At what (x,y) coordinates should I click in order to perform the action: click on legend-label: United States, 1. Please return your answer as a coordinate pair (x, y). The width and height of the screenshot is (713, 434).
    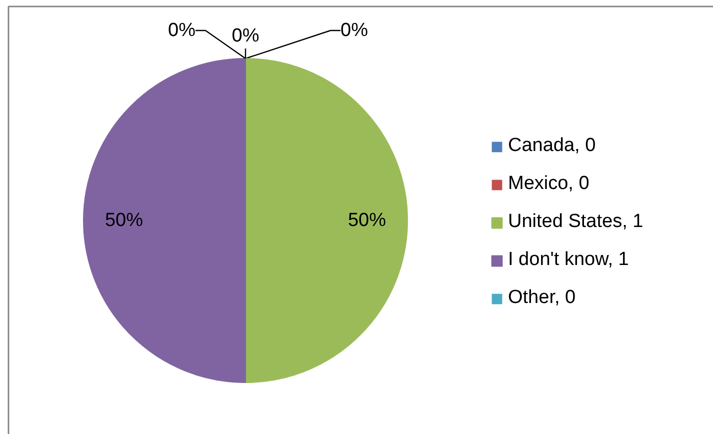
    Looking at the image, I should click on (576, 222).